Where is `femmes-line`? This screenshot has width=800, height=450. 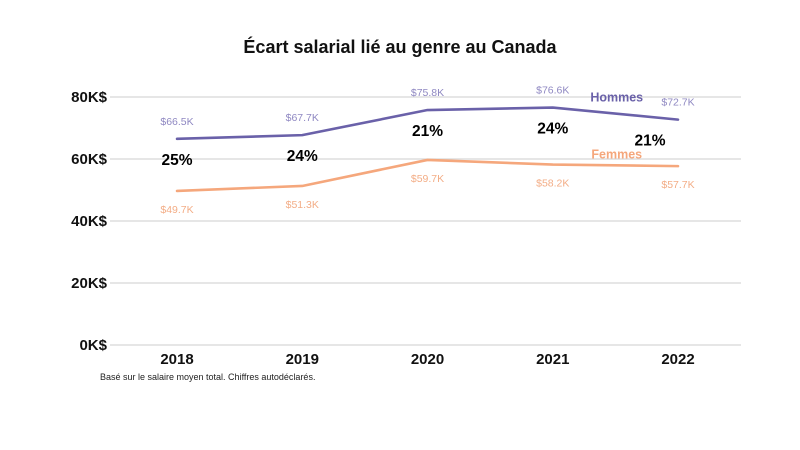
femmes-line is located at coordinates (427, 175).